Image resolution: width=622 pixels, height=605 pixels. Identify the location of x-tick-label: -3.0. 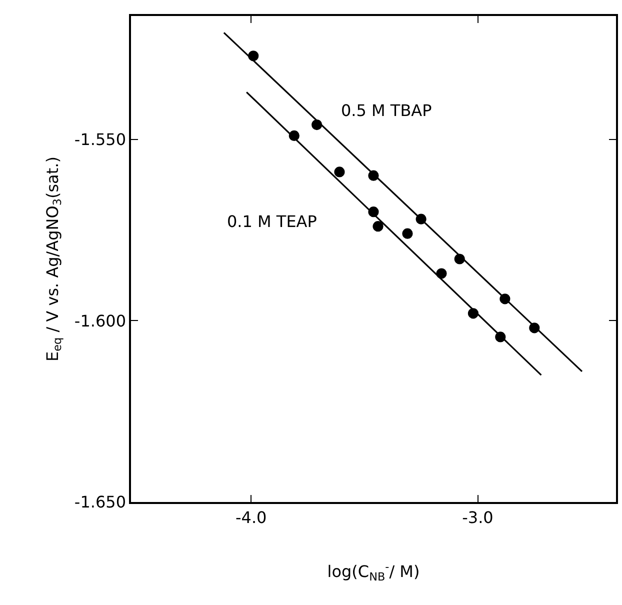
(478, 517).